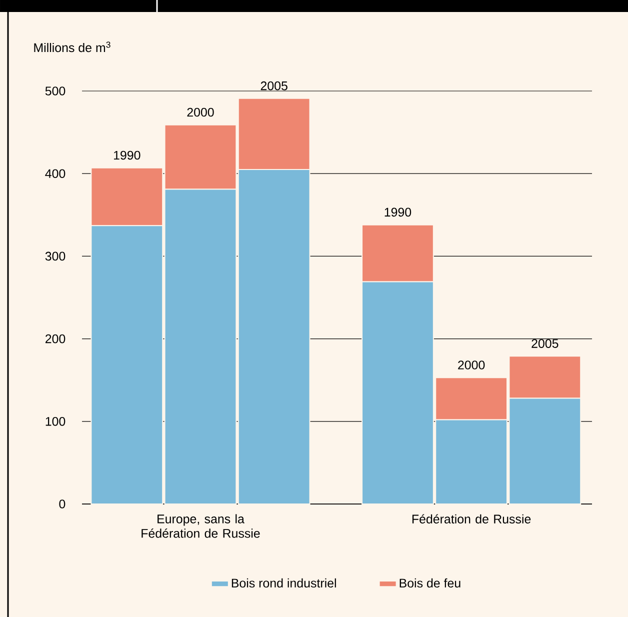 This screenshot has height=617, width=628. What do you see at coordinates (471, 519) in the screenshot?
I see `text: Fédération de Russie` at bounding box center [471, 519].